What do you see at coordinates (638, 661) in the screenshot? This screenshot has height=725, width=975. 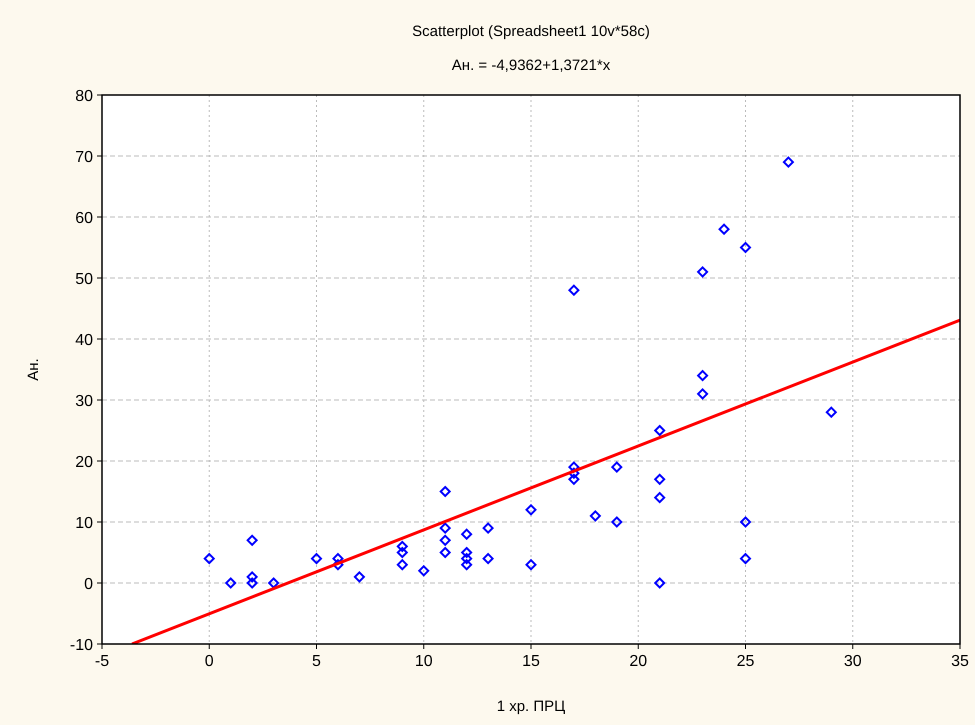 I see `x-tick-label: 20` at bounding box center [638, 661].